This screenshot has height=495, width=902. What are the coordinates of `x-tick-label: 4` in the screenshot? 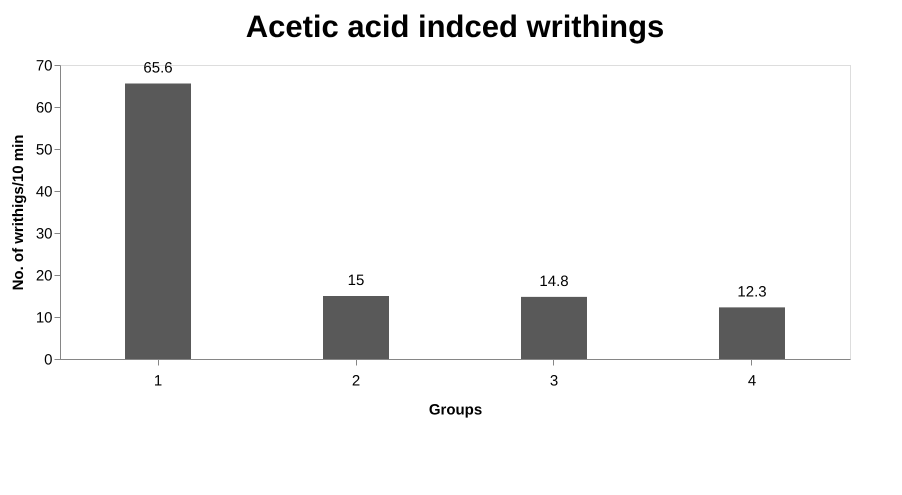 It's located at (752, 381).